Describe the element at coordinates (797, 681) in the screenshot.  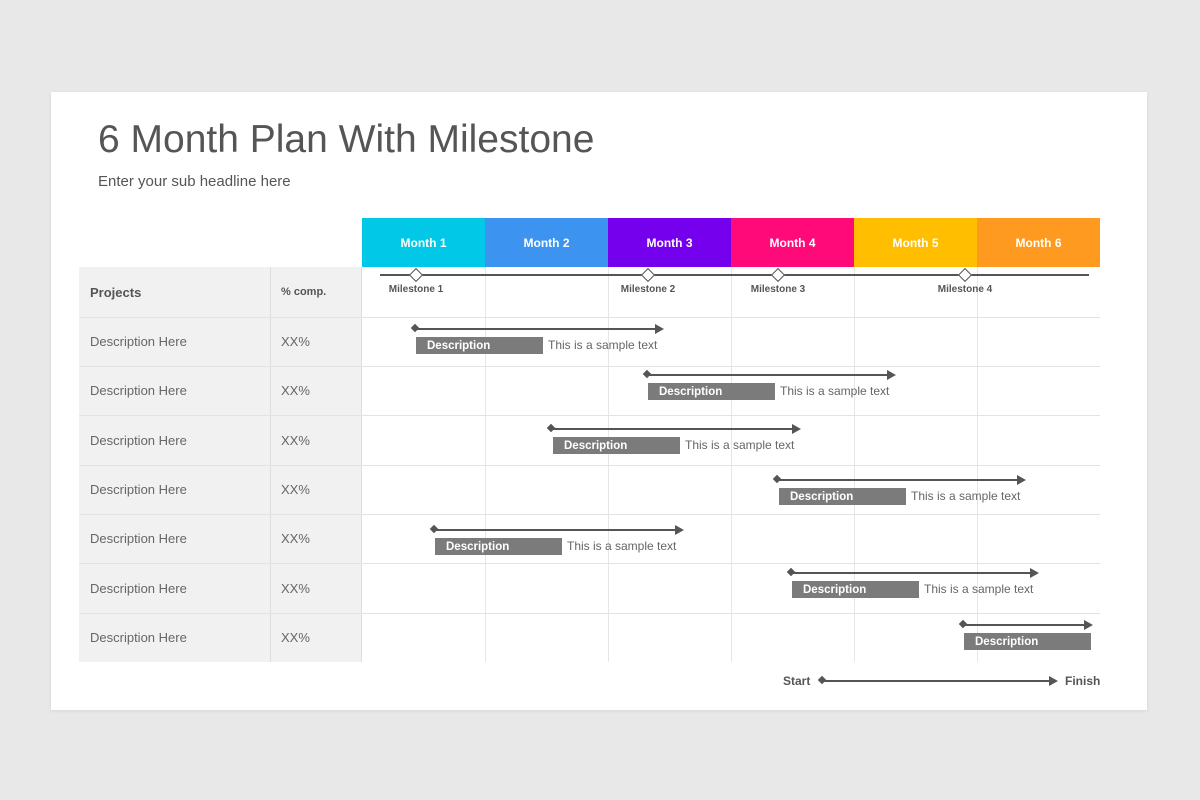
I see `start-label: Start` at that location.